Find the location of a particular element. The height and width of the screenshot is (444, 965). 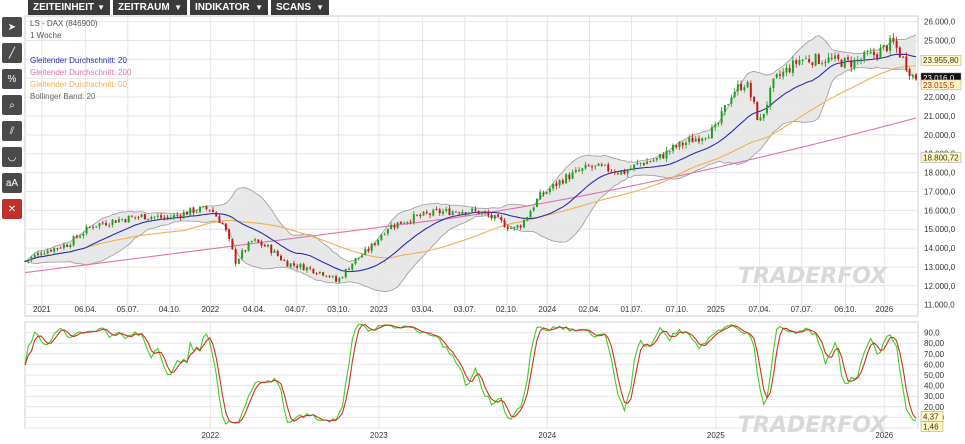

x-tick-label: 05.07. is located at coordinates (128, 309).